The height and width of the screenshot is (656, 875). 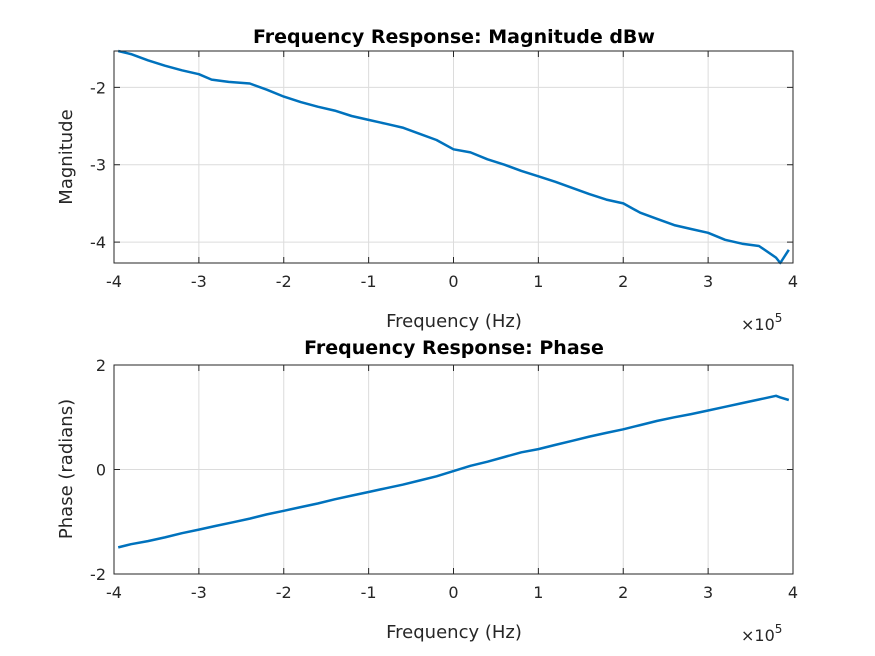 What do you see at coordinates (114, 281) in the screenshot?
I see `magnitude-xtick-label: -4` at bounding box center [114, 281].